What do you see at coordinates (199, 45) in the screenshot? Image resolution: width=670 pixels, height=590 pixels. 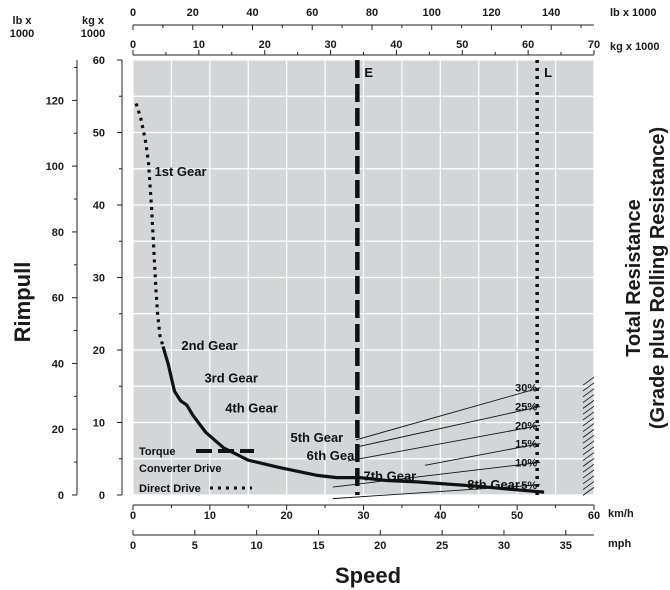 I see `top-kg-tick-label: 10` at bounding box center [199, 45].